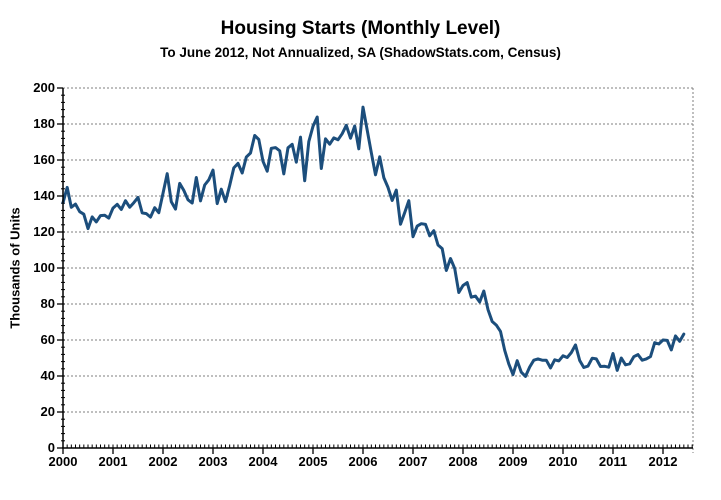 The width and height of the screenshot is (721, 500). I want to click on y-tick-label: 180, so click(44, 123).